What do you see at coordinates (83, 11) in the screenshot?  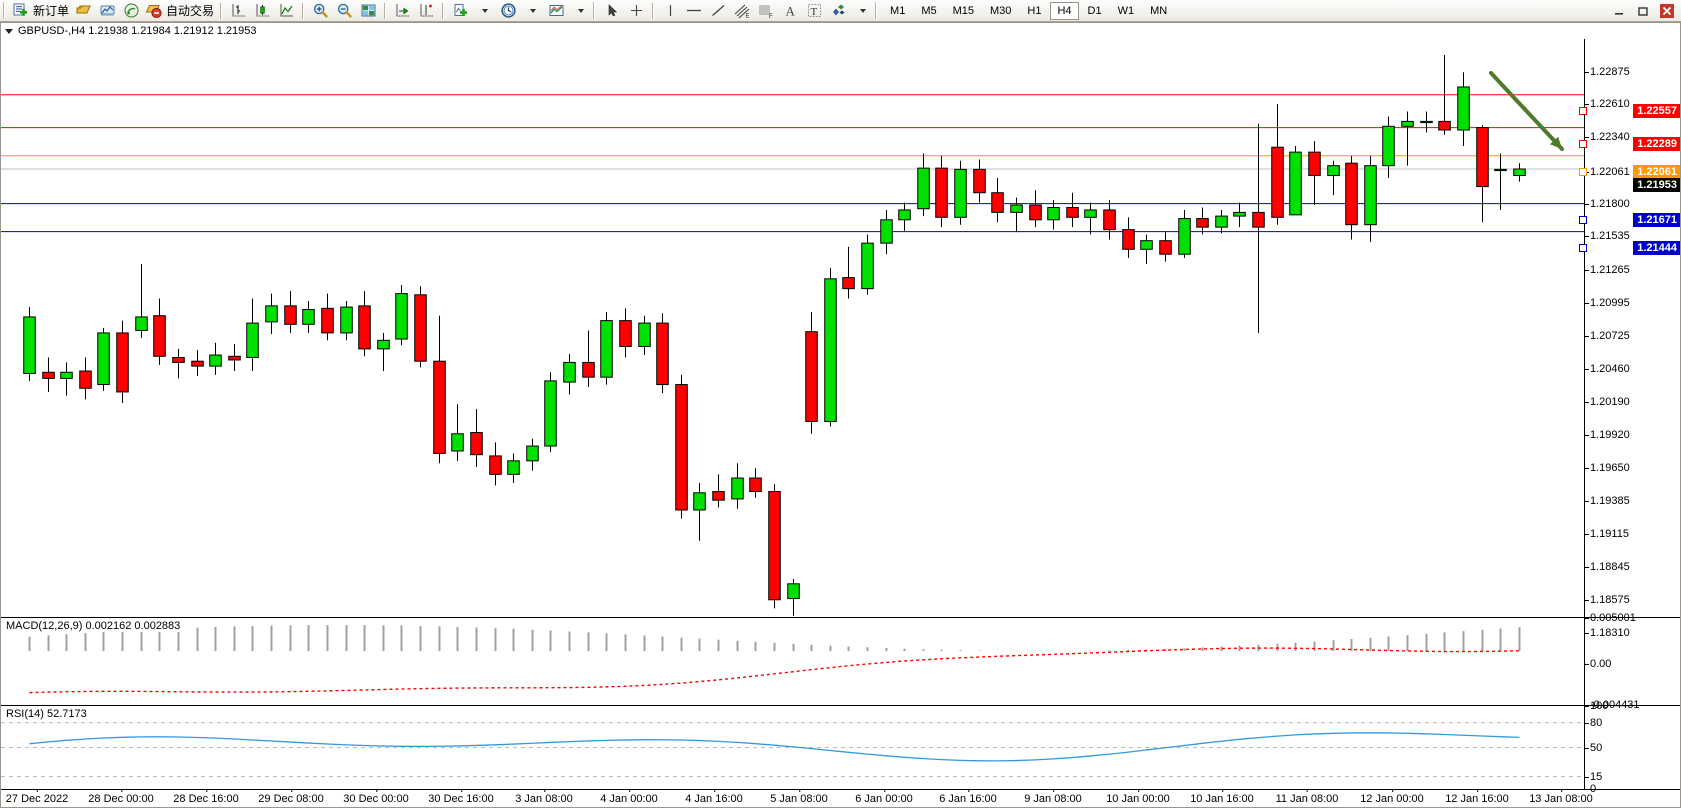 I see `history-button` at bounding box center [83, 11].